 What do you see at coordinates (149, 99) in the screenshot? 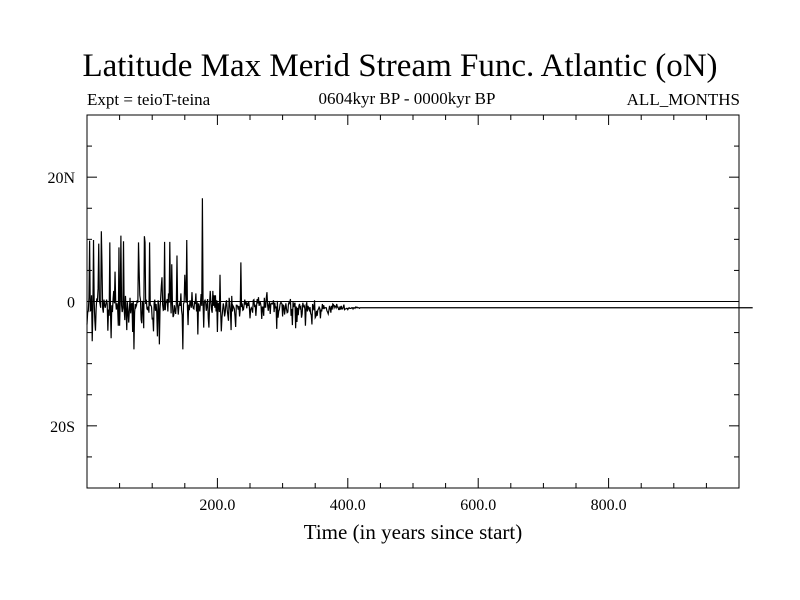
I see `experiment-label: Expt = teioT-teina` at bounding box center [149, 99].